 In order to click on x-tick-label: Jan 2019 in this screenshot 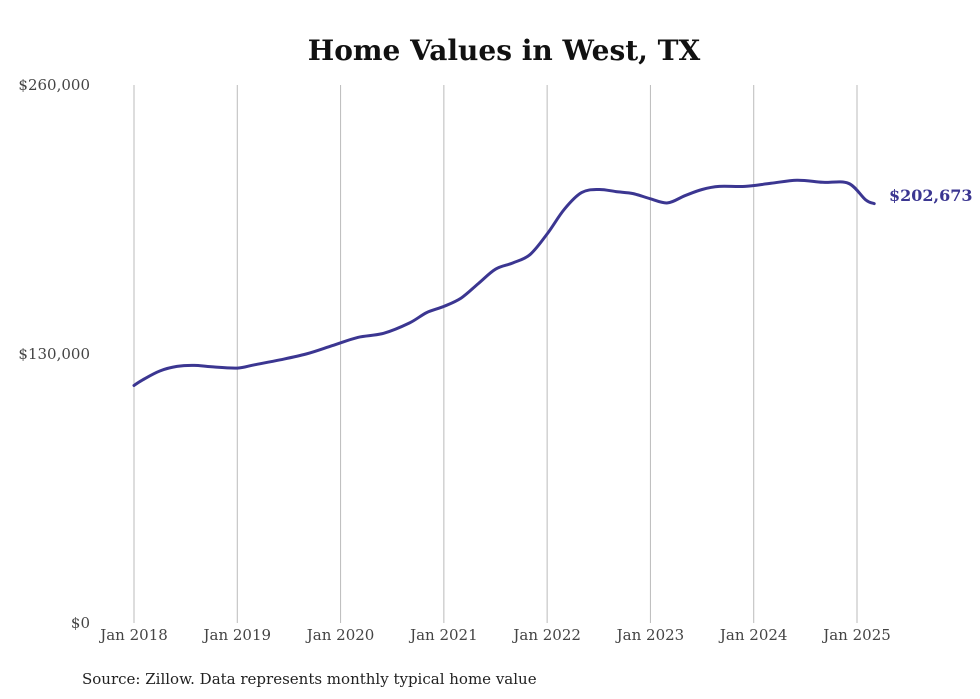, I will do `click(237, 635)`.